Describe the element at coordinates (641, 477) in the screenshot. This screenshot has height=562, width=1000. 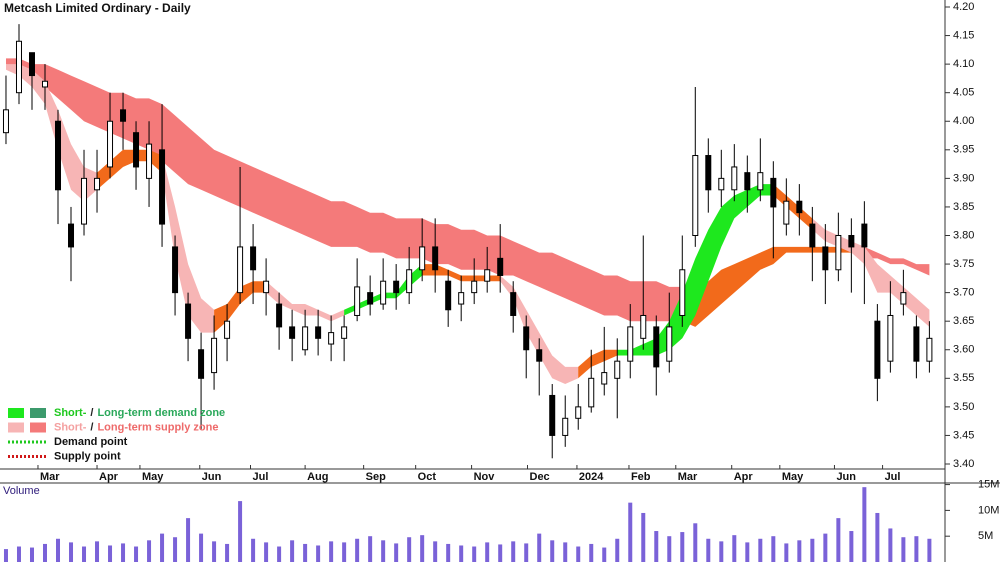
I see `x-tick-label: Feb` at that location.